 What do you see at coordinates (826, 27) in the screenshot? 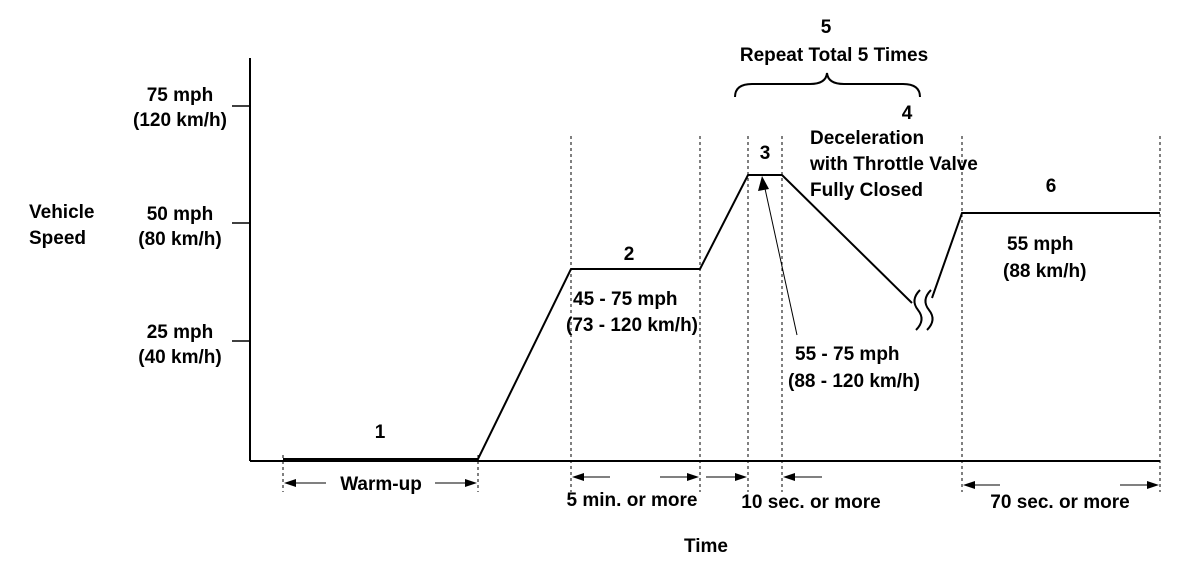
I see `step-number-5: 5` at bounding box center [826, 27].